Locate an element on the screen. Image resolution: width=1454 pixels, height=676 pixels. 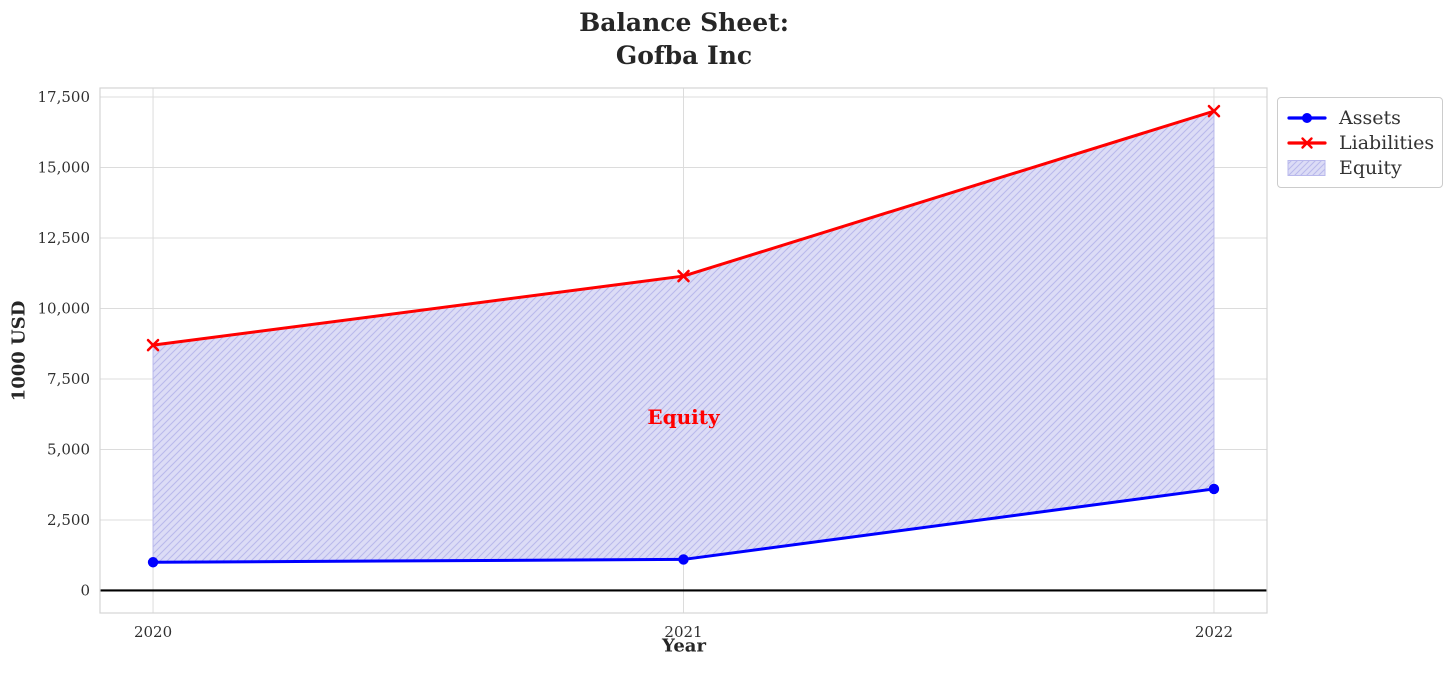
y-tick-label: 17,500 is located at coordinates (64, 97).